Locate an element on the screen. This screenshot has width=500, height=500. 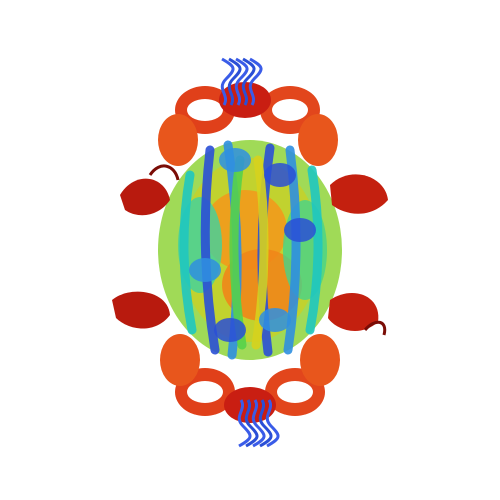
blue-terminal-loops is located at coordinates (250, 252).